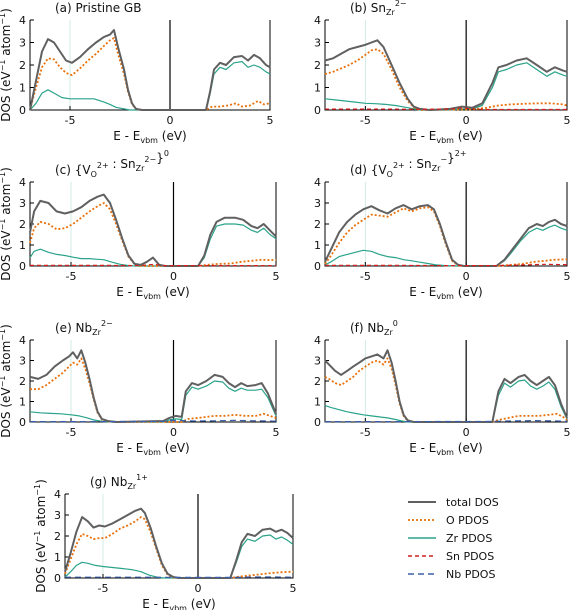 Image resolution: width=575 pixels, height=610 pixels. I want to click on legend-item-total: total DOS, so click(453, 502).